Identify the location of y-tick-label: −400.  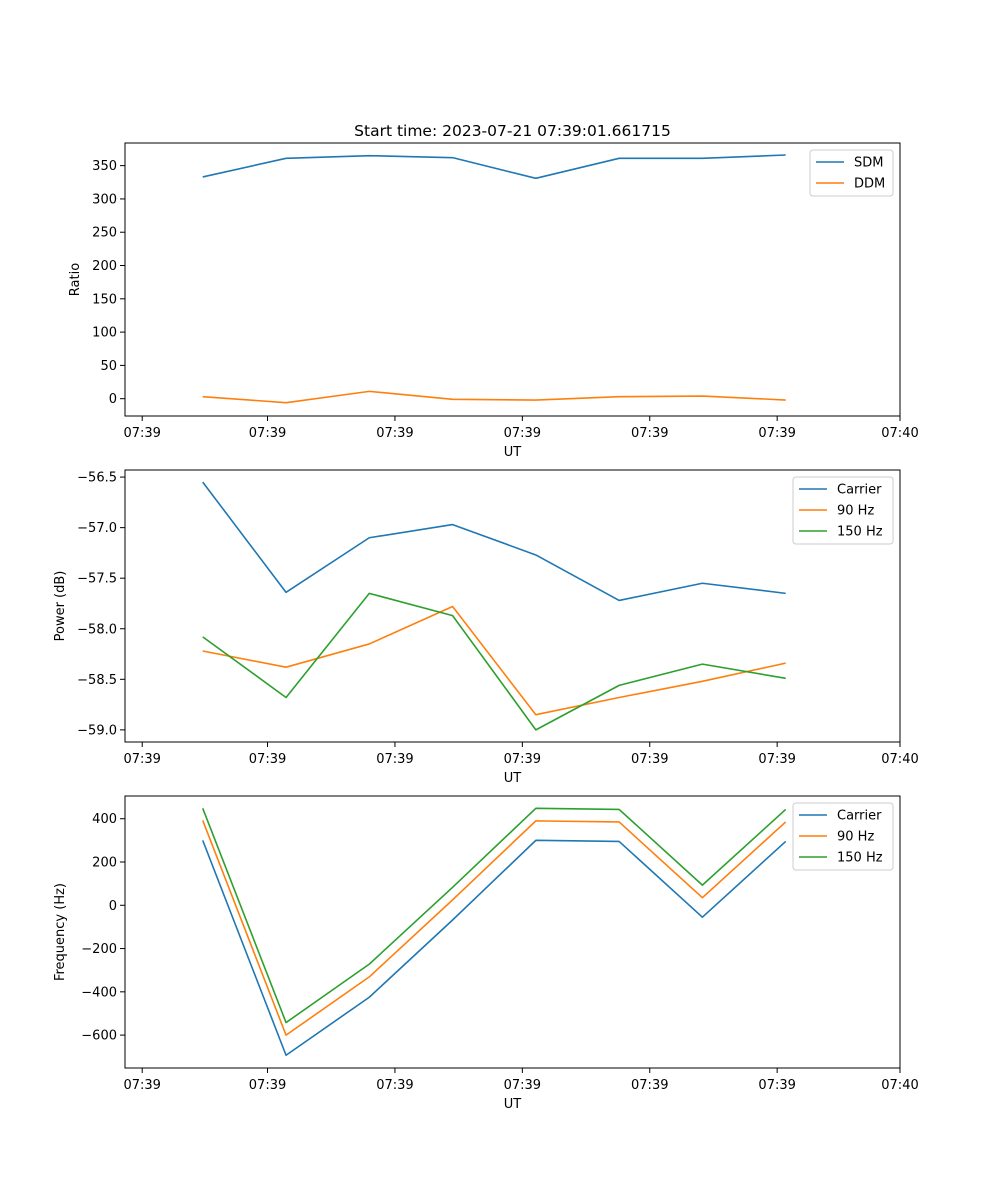
(99, 992).